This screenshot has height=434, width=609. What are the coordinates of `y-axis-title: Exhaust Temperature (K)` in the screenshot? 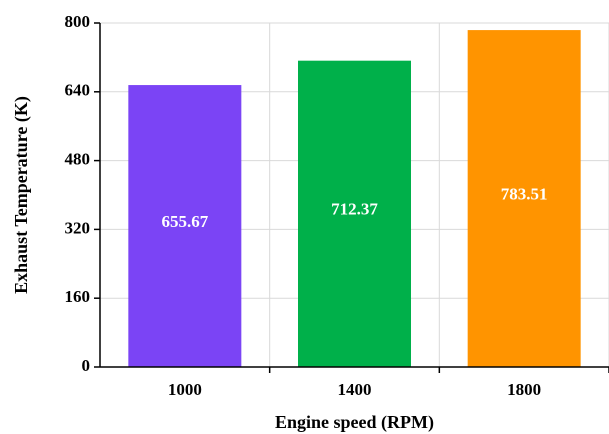 It's located at (21, 195).